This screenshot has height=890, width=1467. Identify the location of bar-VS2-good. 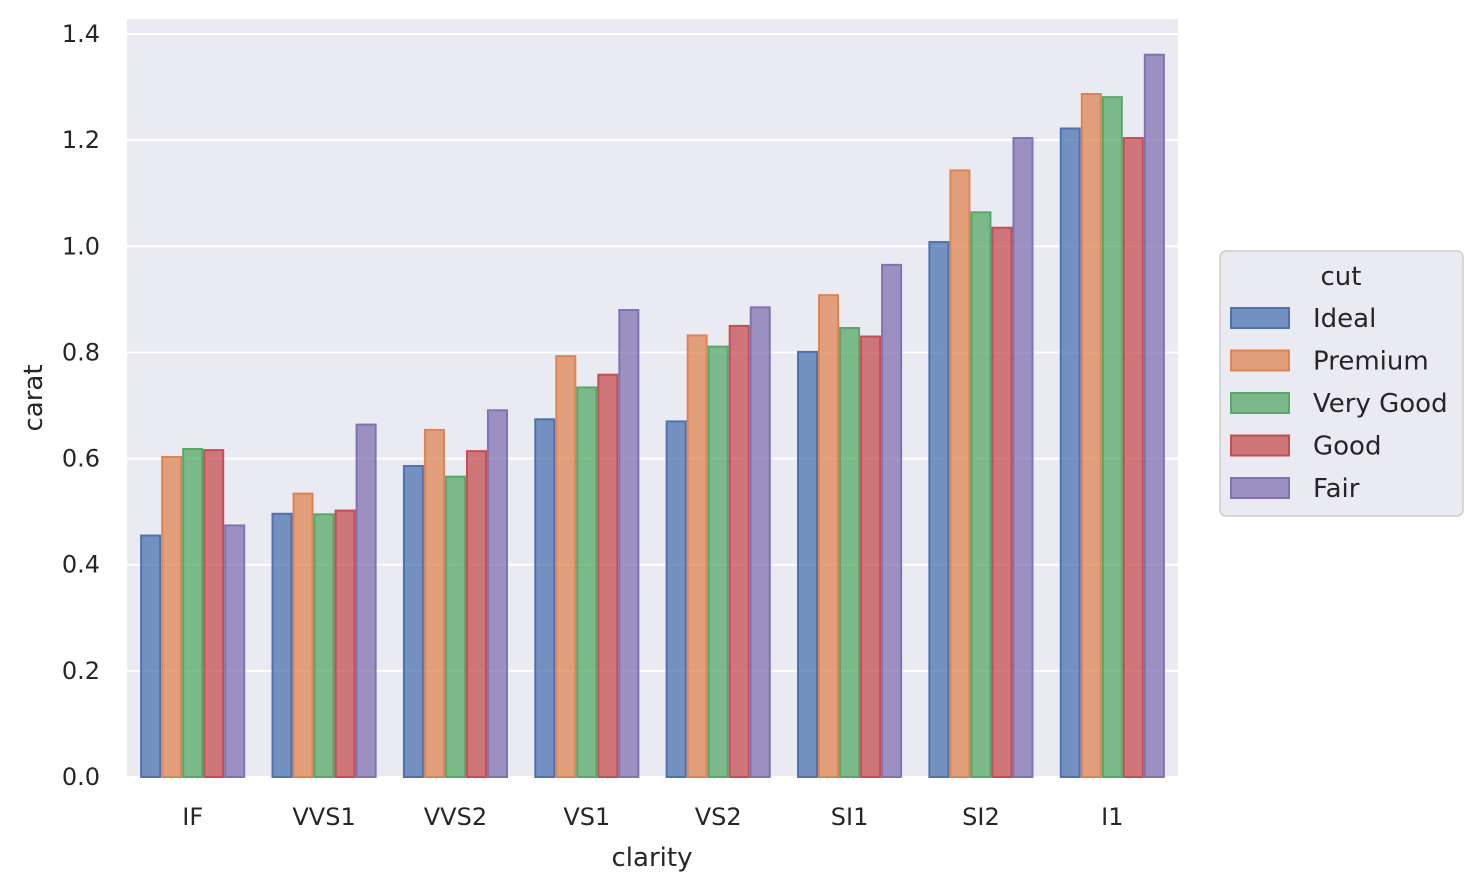
(739, 551).